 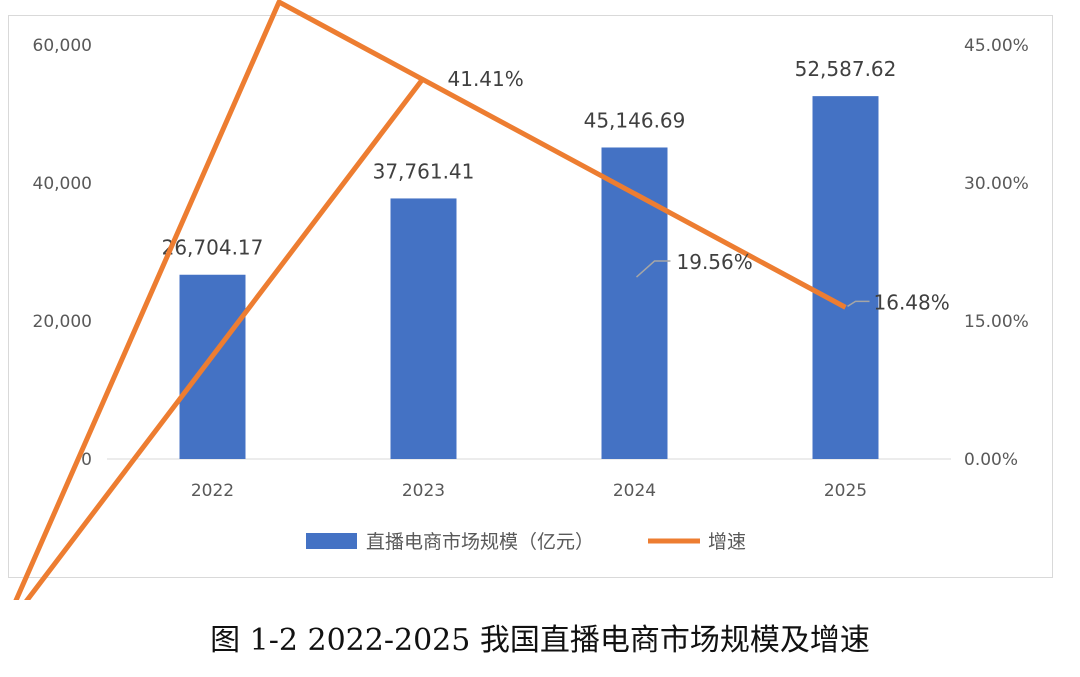 I want to click on left-axis-tick: 20,000, so click(x=62, y=322).